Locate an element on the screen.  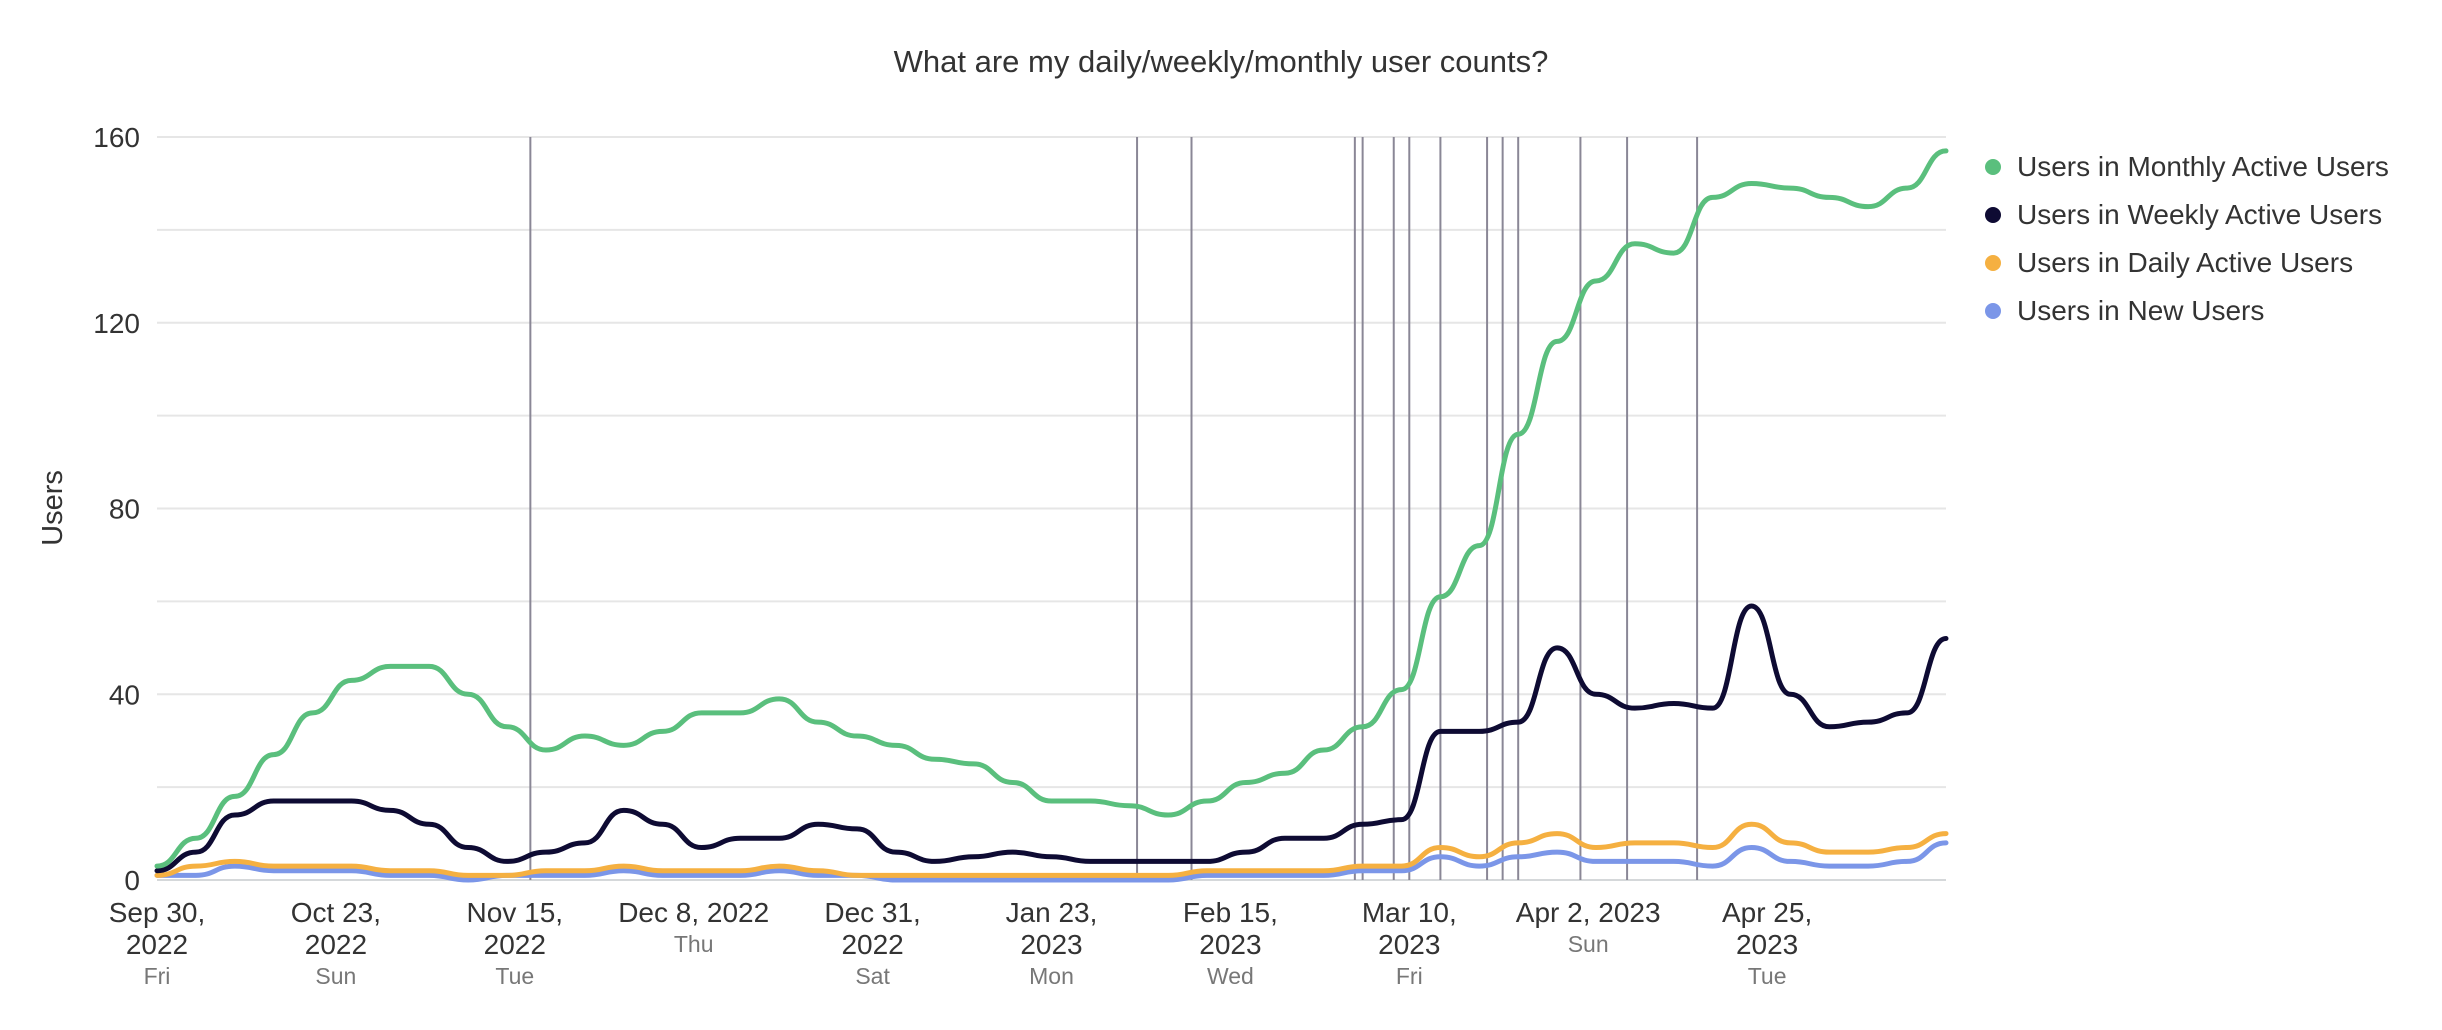
x-tick-label: Nov 15, is located at coordinates (515, 912).